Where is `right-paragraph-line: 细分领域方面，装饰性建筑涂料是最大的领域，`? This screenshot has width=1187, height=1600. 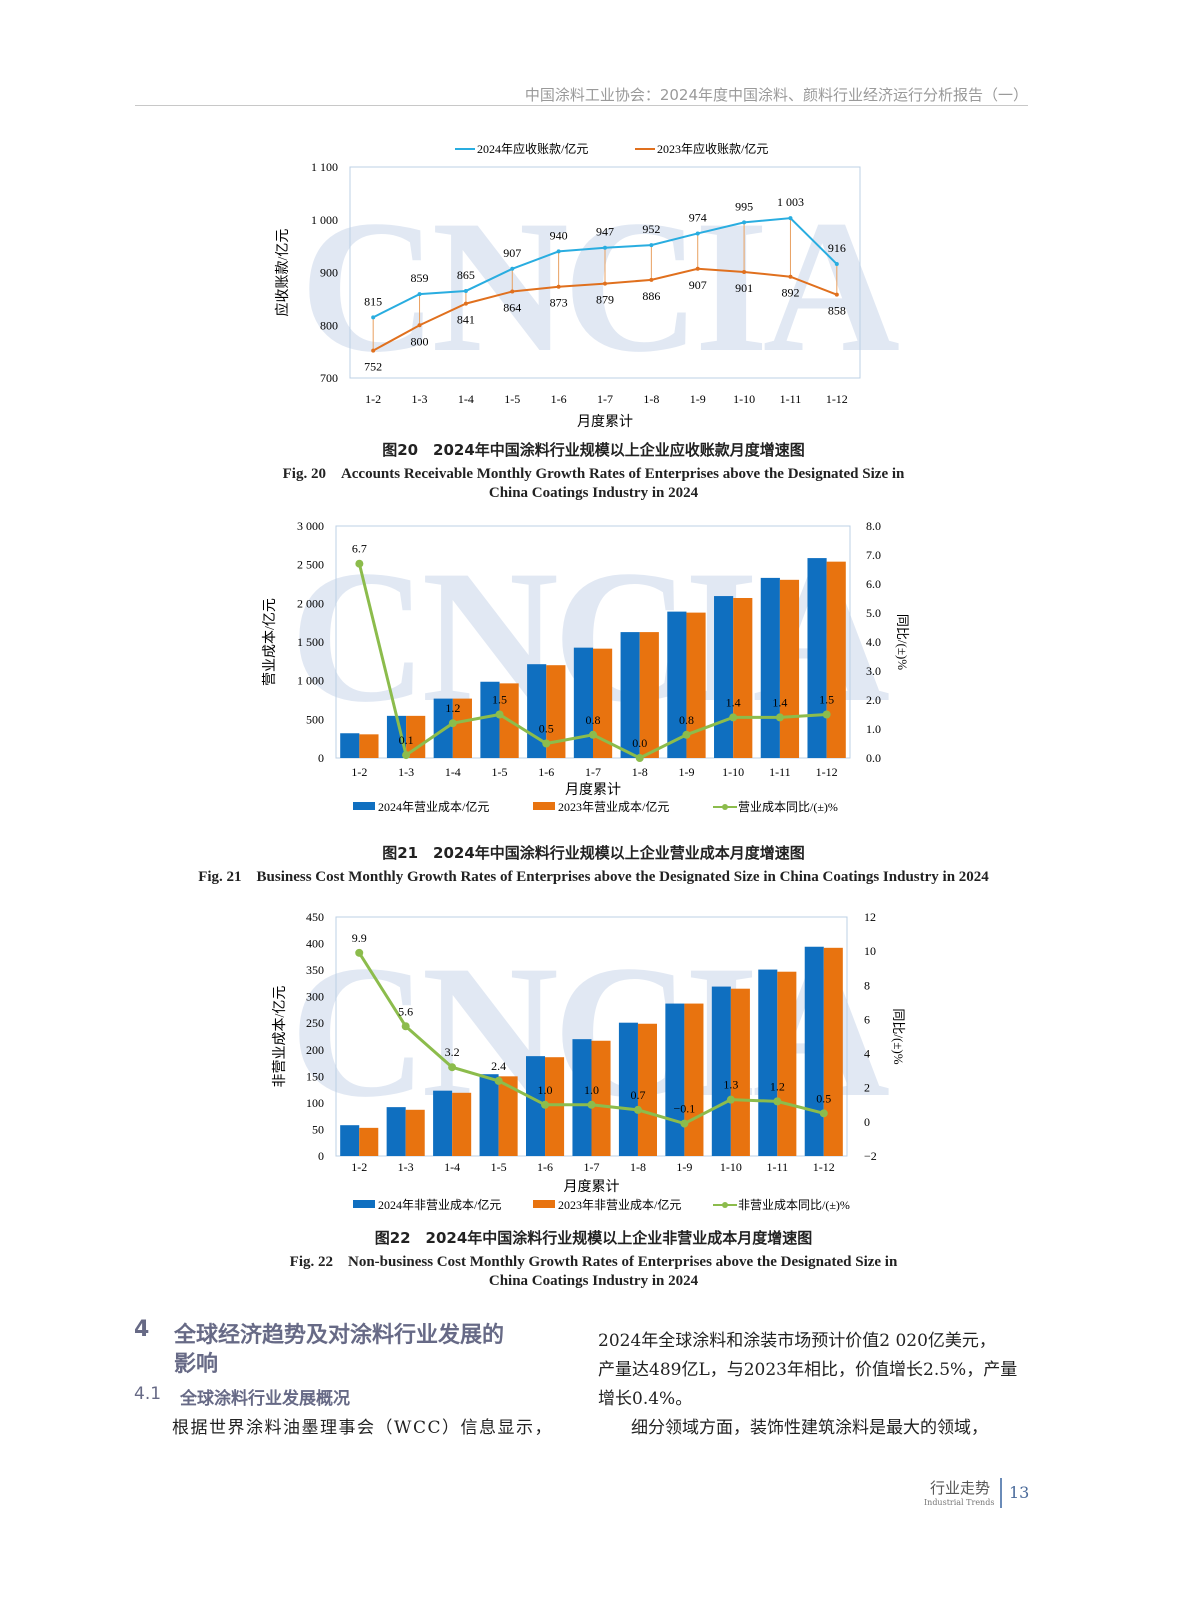 right-paragraph-line: 细分领域方面，装饰性建筑涂料是最大的领域， is located at coordinates (801, 1428).